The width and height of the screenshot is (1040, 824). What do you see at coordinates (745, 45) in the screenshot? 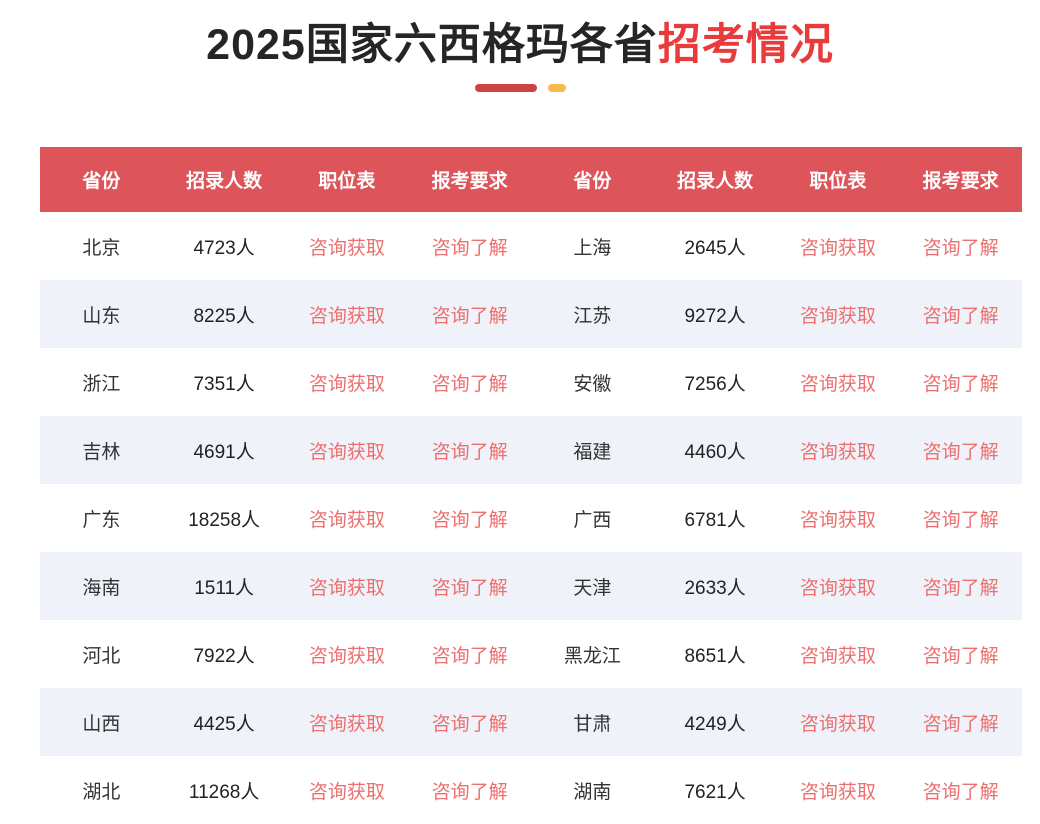
I see `page-title-red: 招考情况` at bounding box center [745, 45].